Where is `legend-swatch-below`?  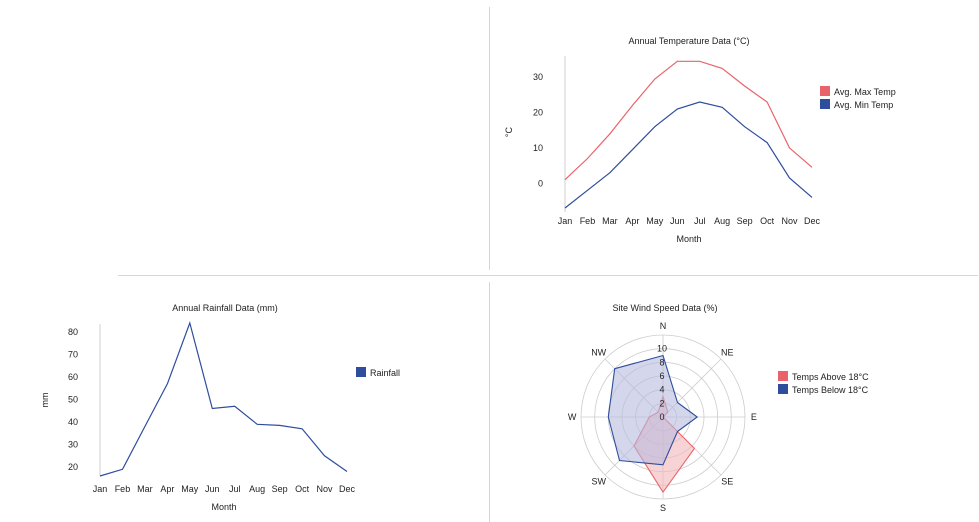
legend-swatch-below is located at coordinates (783, 389).